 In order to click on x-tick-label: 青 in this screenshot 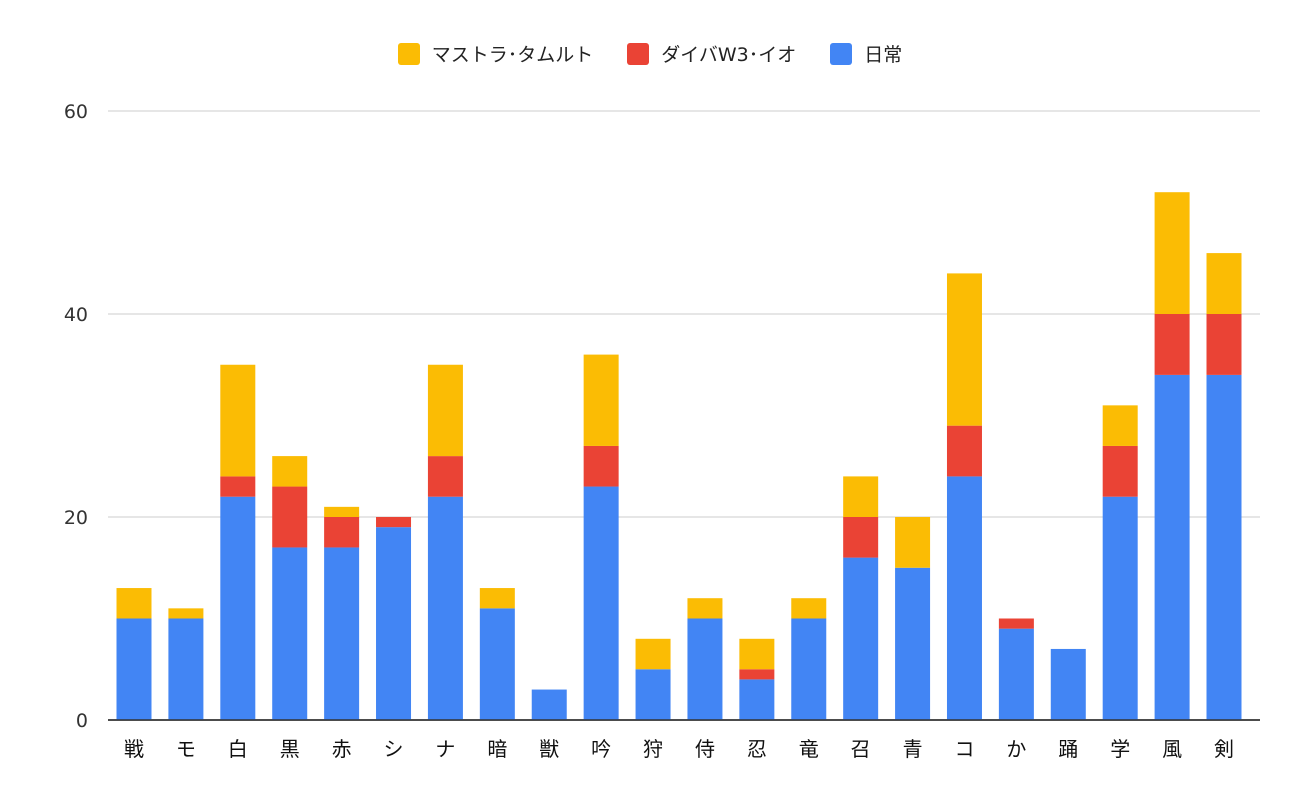, I will do `click(913, 749)`.